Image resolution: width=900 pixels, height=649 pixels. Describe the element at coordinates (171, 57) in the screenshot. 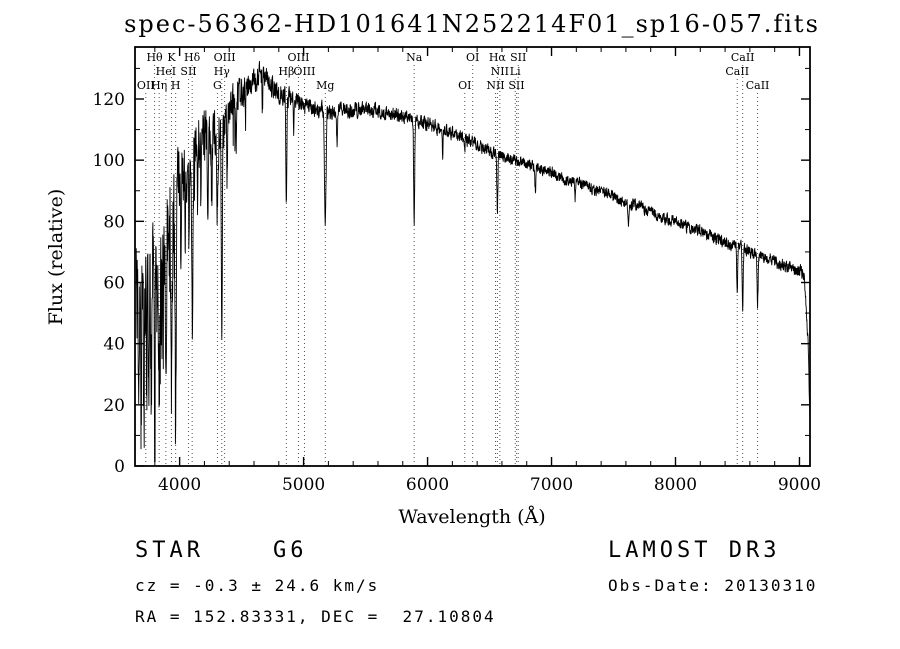

I see `spectral-line-label: K` at that location.